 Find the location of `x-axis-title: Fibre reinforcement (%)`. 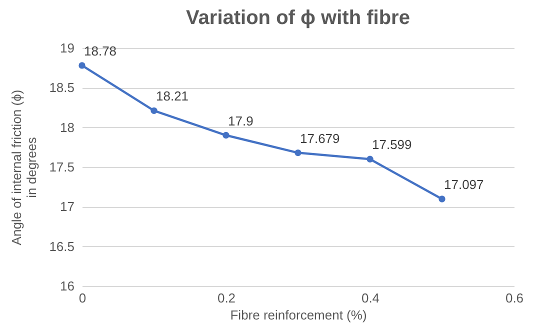

x-axis-title: Fibre reinforcement (%) is located at coordinates (298, 315).